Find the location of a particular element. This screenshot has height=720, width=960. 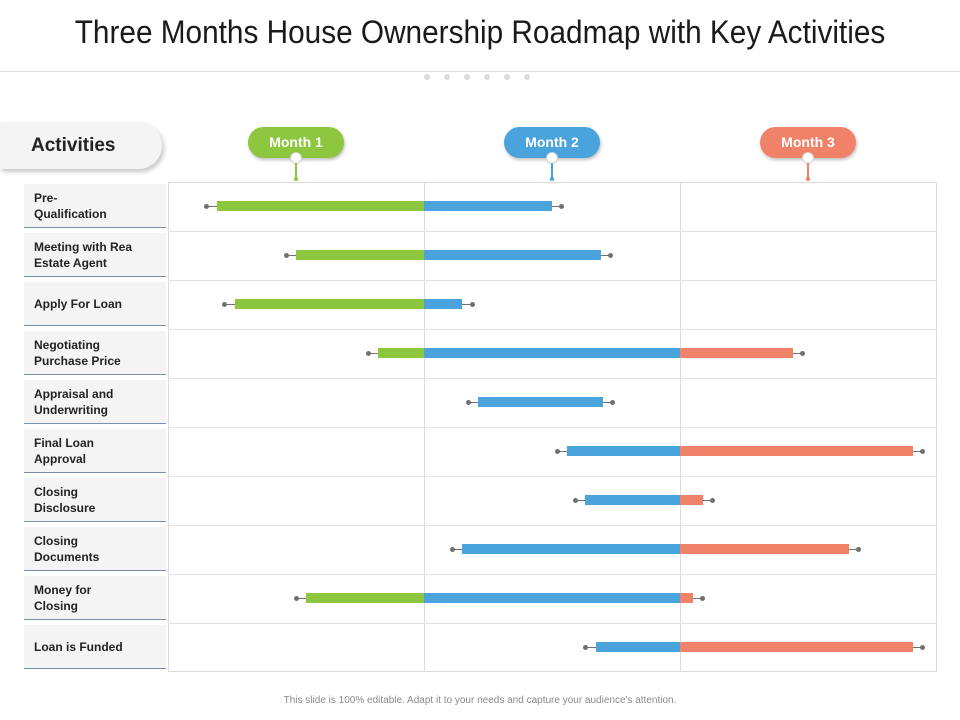

activity-label-text: Money for Closing is located at coordinates (63, 597).